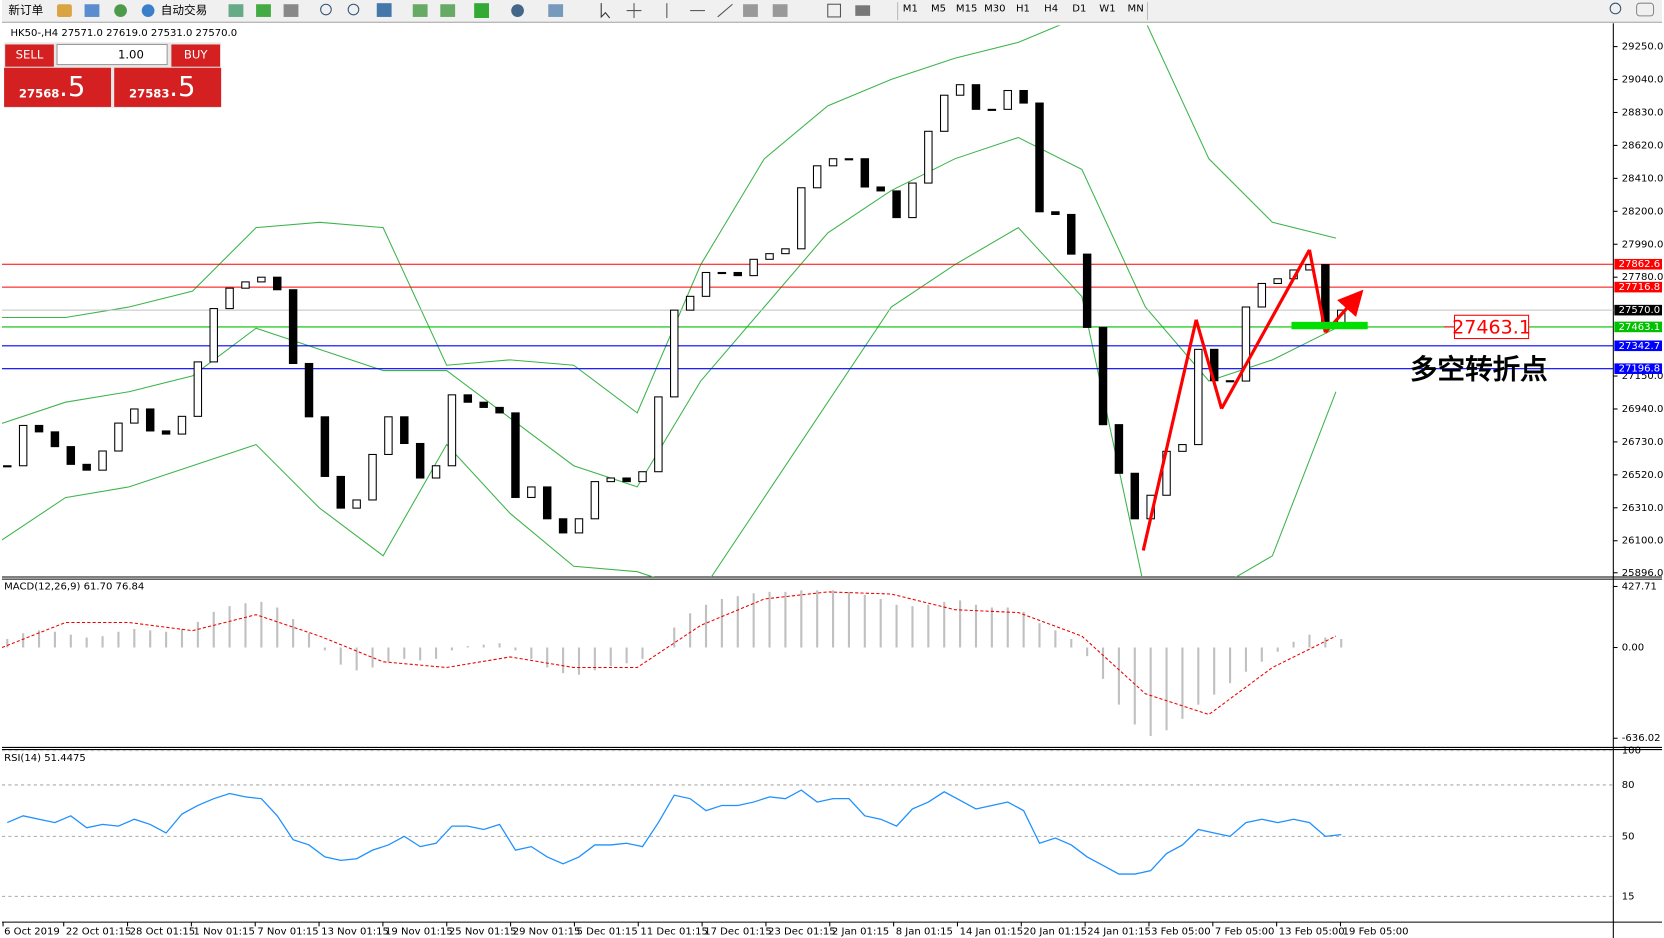 This screenshot has height=938, width=1664. I want to click on lot-value: 1.00, so click(131, 55).